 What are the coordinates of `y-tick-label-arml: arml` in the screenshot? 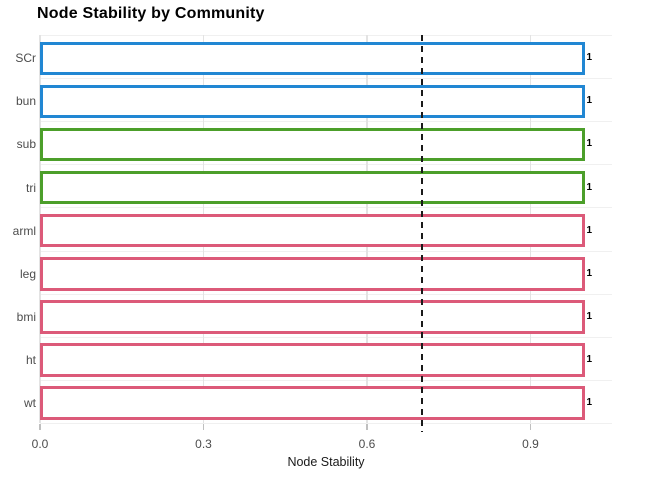 It's located at (24, 230).